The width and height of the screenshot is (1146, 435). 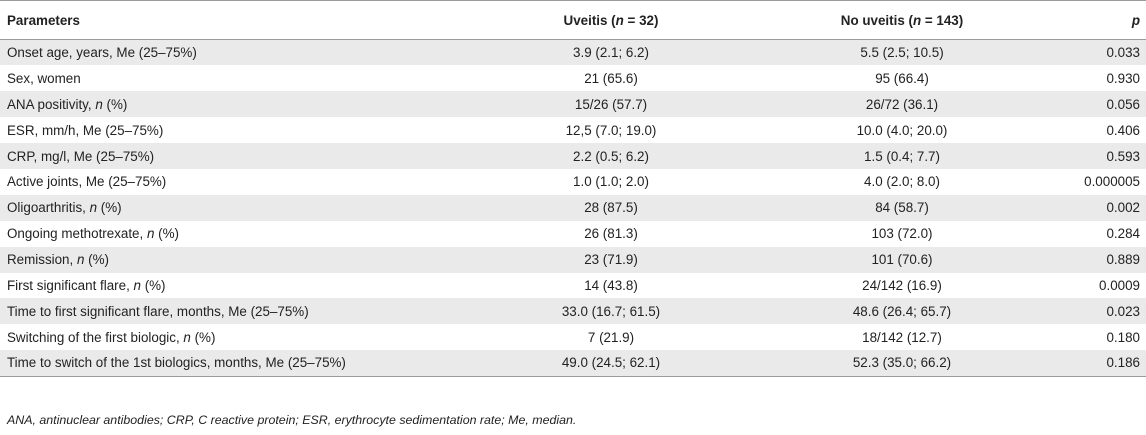 What do you see at coordinates (611, 337) in the screenshot?
I see `cell-uveitis: 7 (21.9)` at bounding box center [611, 337].